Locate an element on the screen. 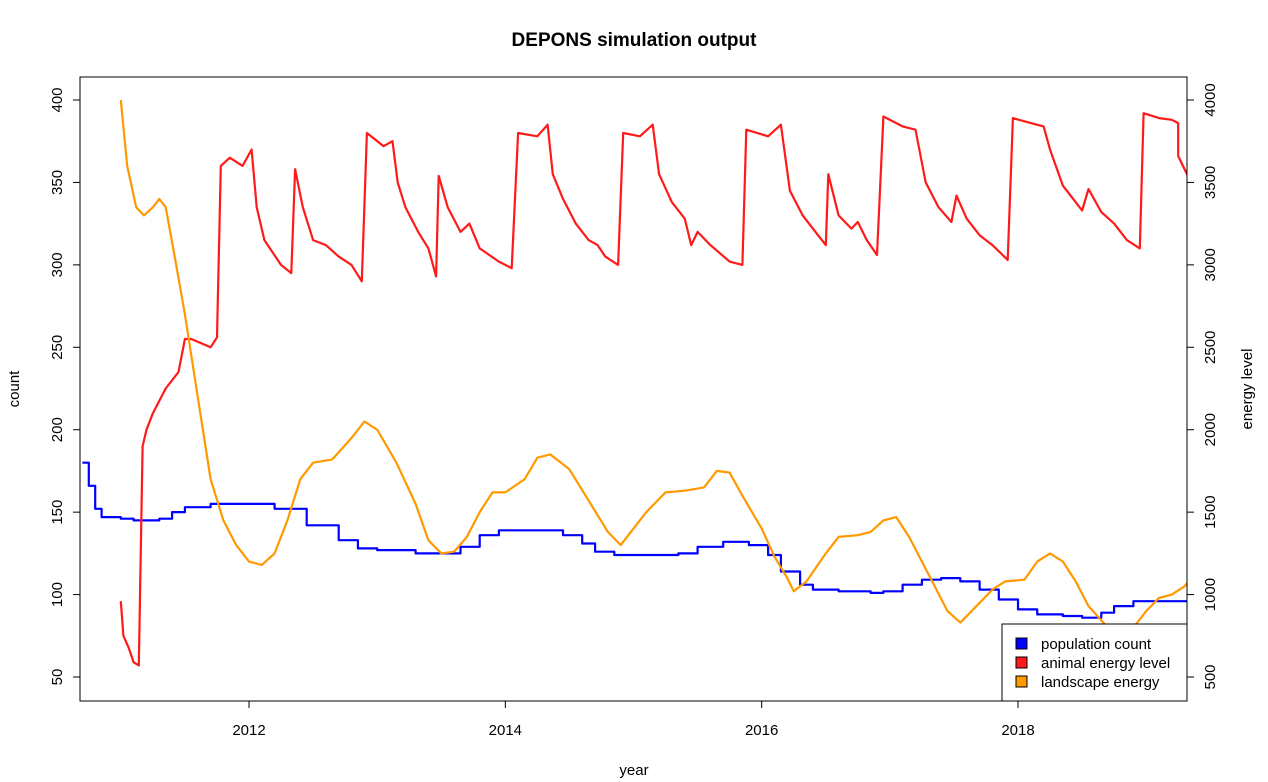 Image resolution: width=1268 pixels, height=782 pixels. right-tick-label-3000: 3000 is located at coordinates (1210, 264).